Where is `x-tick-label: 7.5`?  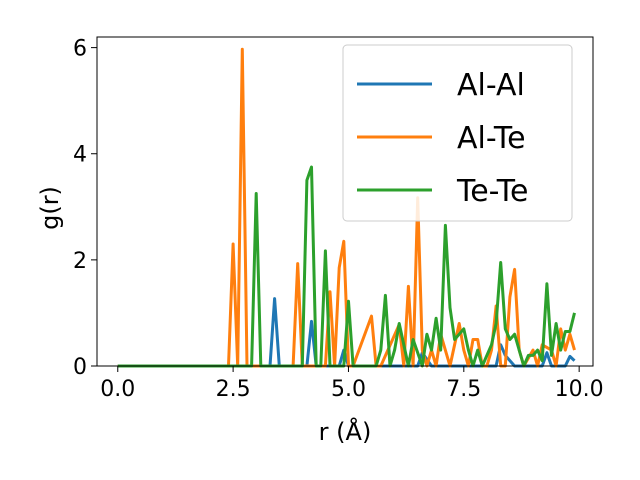
x-tick-label: 7.5 is located at coordinates (463, 389).